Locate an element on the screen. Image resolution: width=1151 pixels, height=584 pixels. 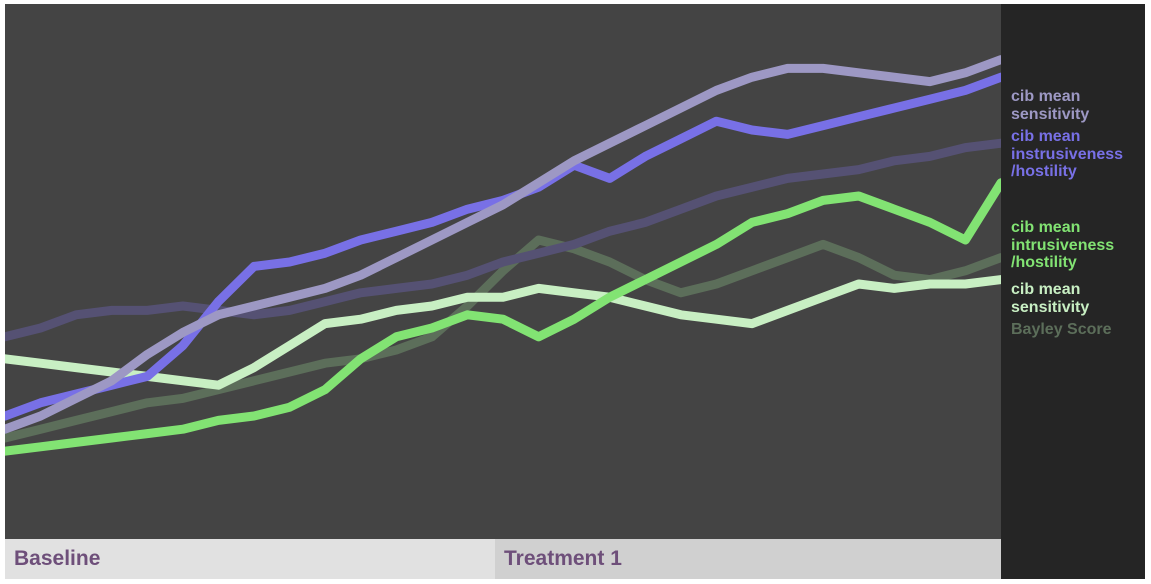
phase-label-baseline: Baseline is located at coordinates (250, 559).